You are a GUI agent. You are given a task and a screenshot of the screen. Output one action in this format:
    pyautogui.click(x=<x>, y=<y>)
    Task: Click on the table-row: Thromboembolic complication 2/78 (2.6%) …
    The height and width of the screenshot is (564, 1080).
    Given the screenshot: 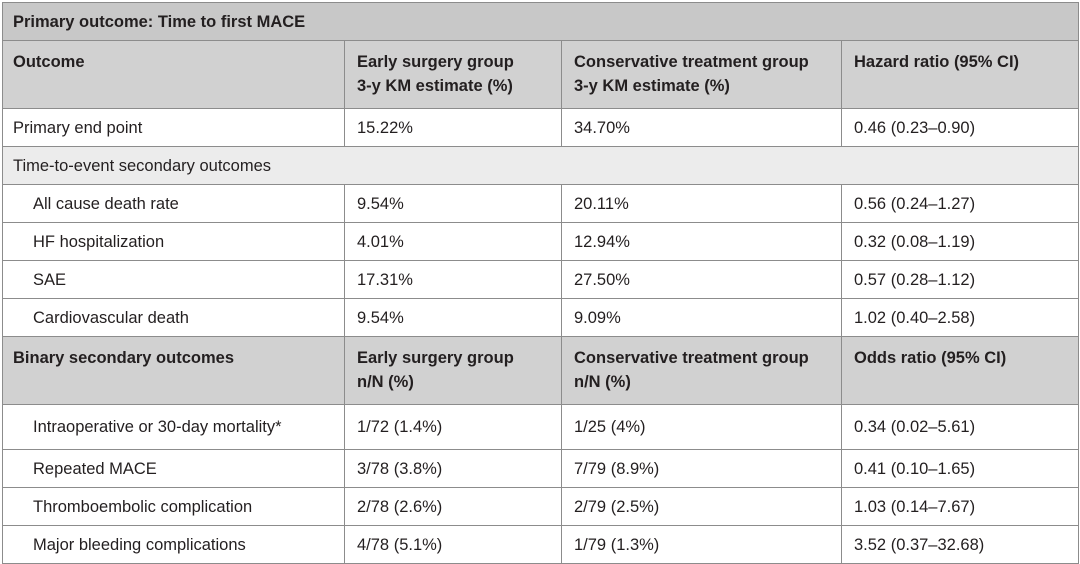 What is the action you would take?
    pyautogui.click(x=541, y=506)
    